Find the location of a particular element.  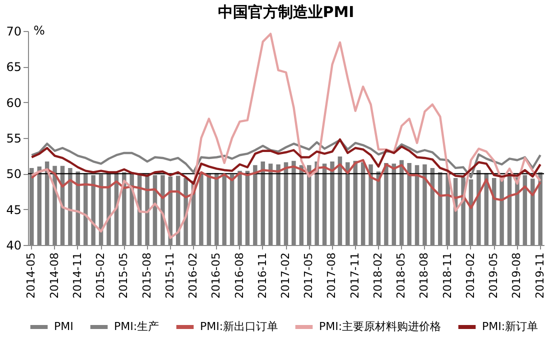

legend-label: PMI:生产 is located at coordinates (137, 326).